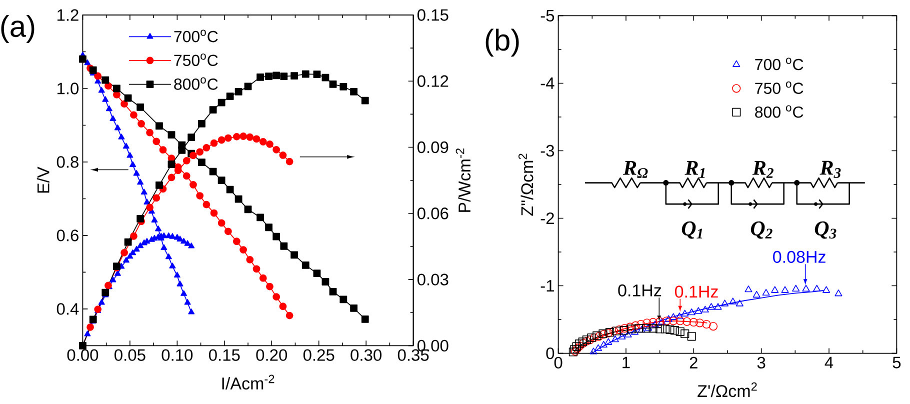  I want to click on y2-tick-label: 0.15, so click(432, 15).